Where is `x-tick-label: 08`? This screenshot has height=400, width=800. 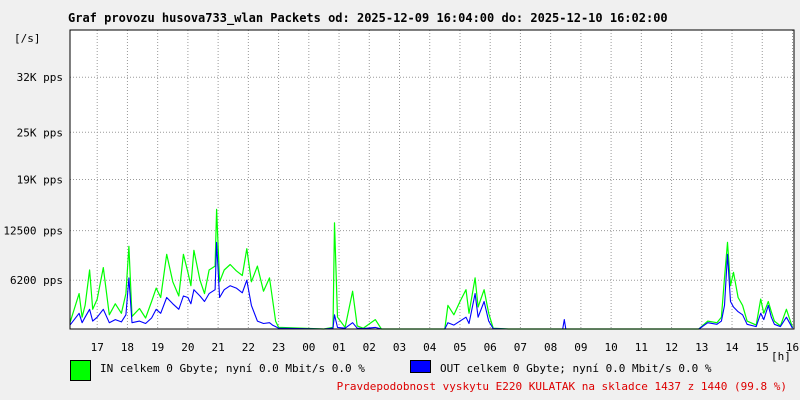
x-tick-label: 08 is located at coordinates (550, 347).